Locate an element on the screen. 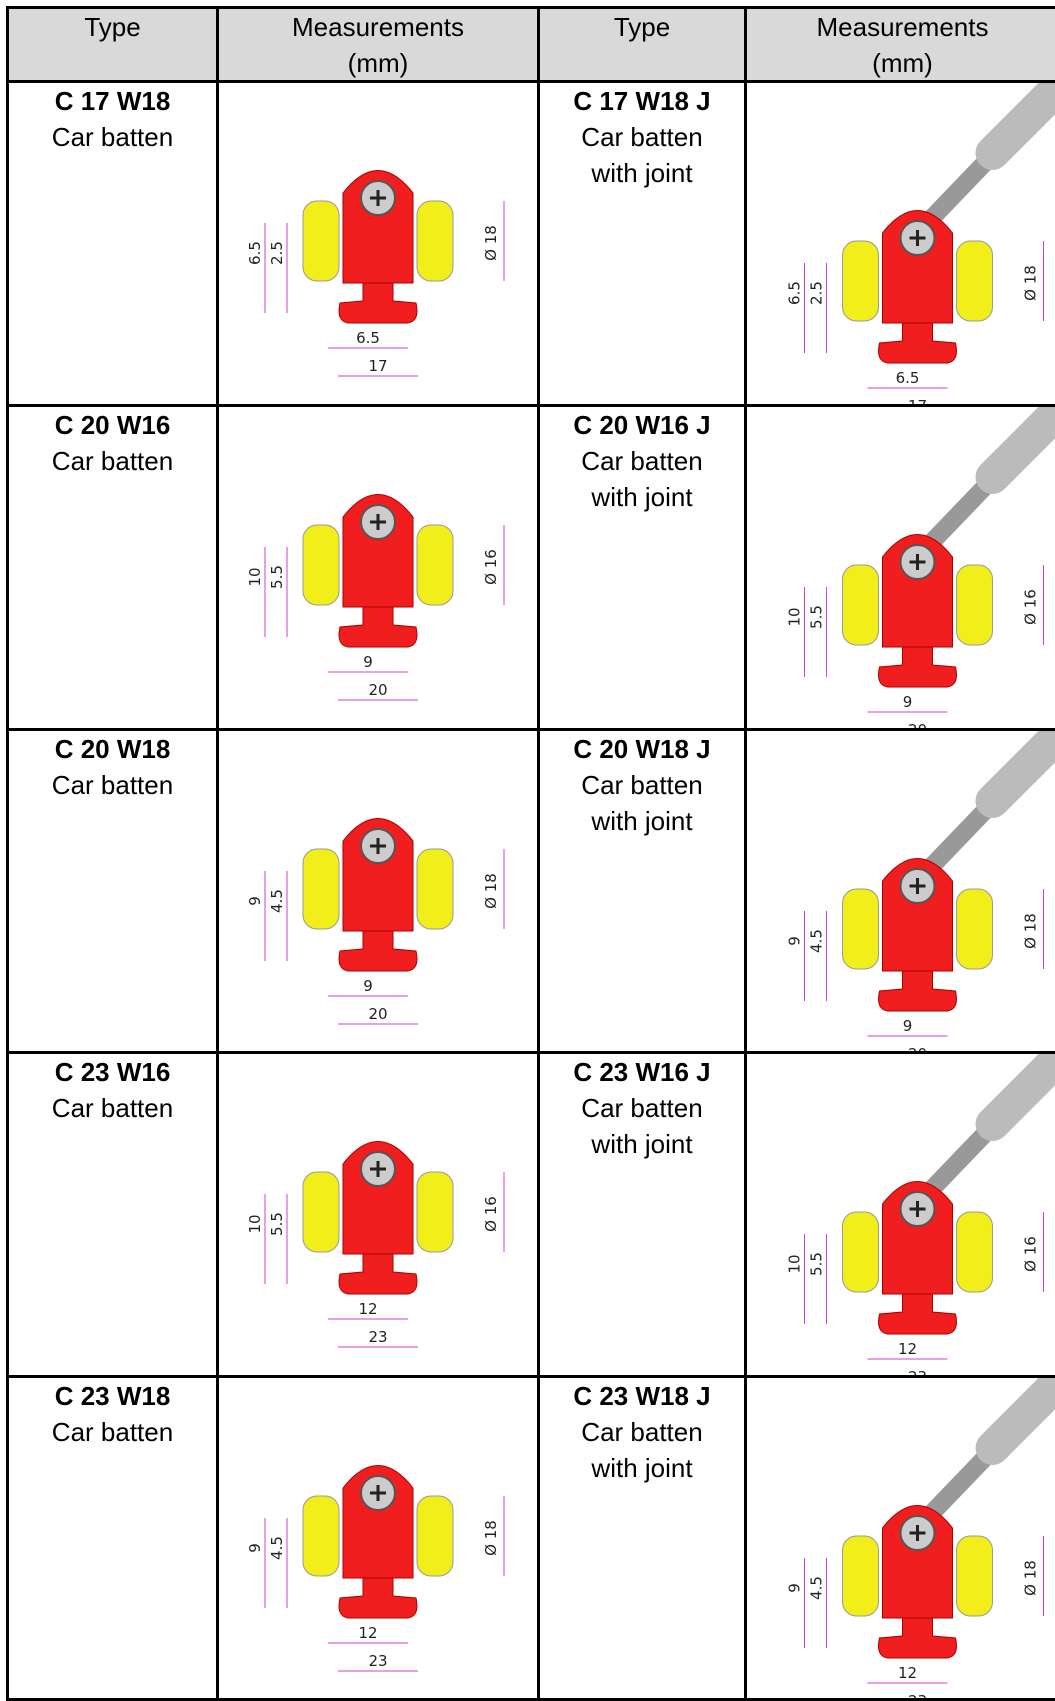  drawing-cell: 9 4.5 12 23 Ø 18 is located at coordinates (899, 1538).